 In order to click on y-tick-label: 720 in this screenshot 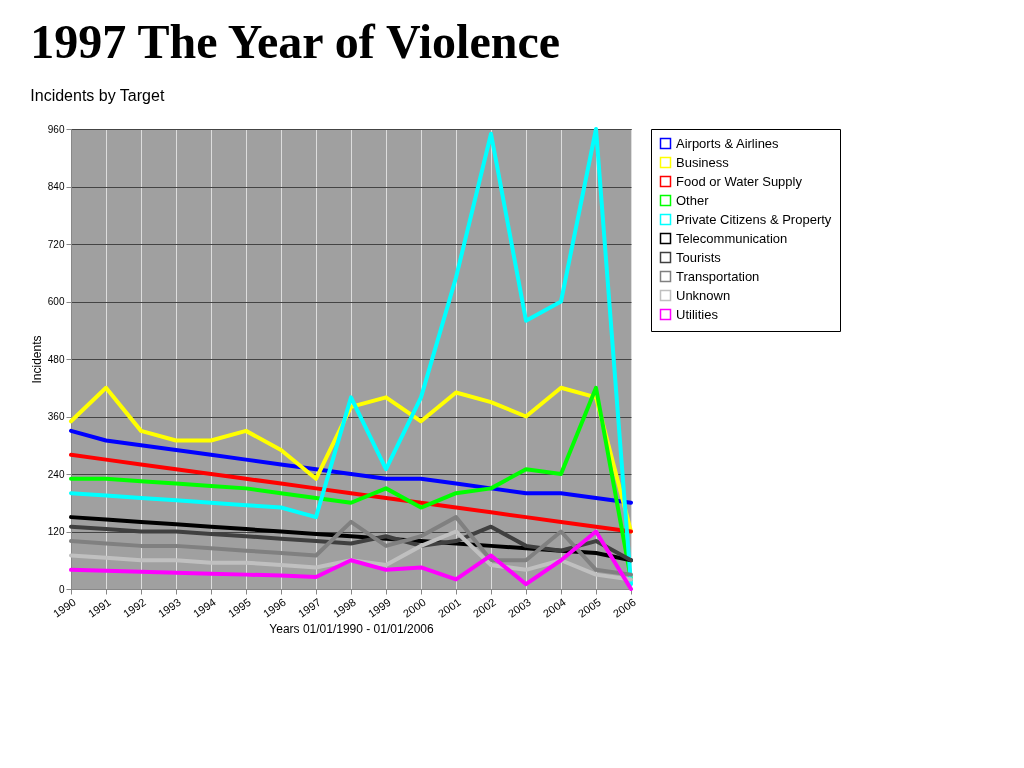, I will do `click(56, 244)`.